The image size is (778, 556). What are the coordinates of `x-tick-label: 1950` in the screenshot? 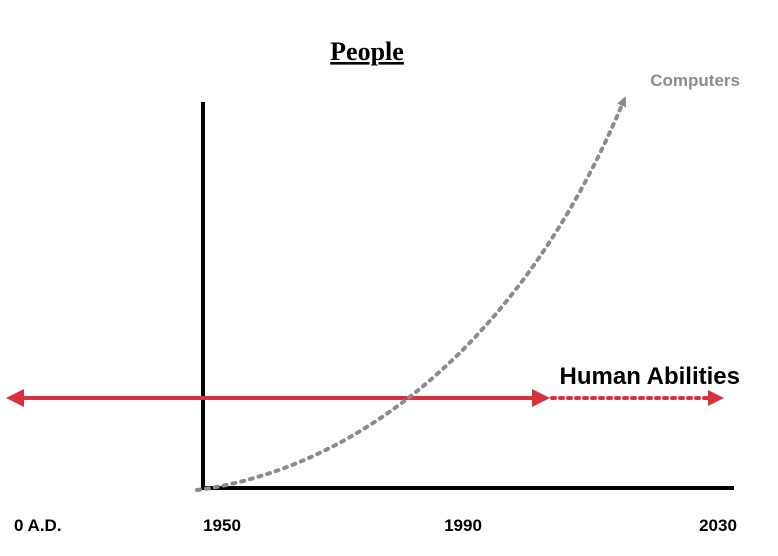 It's located at (222, 525).